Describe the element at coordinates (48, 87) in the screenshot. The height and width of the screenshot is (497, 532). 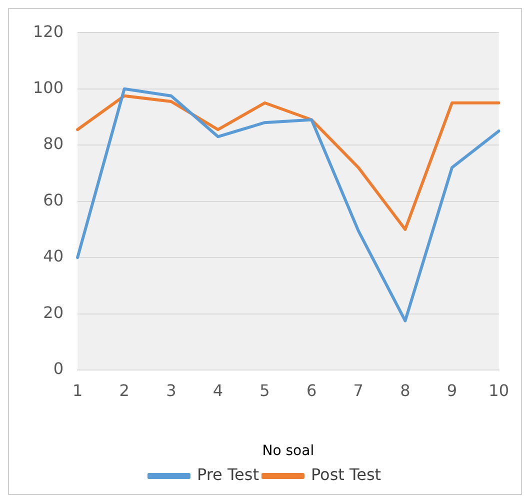
I see `y-tick-label: 100` at that location.